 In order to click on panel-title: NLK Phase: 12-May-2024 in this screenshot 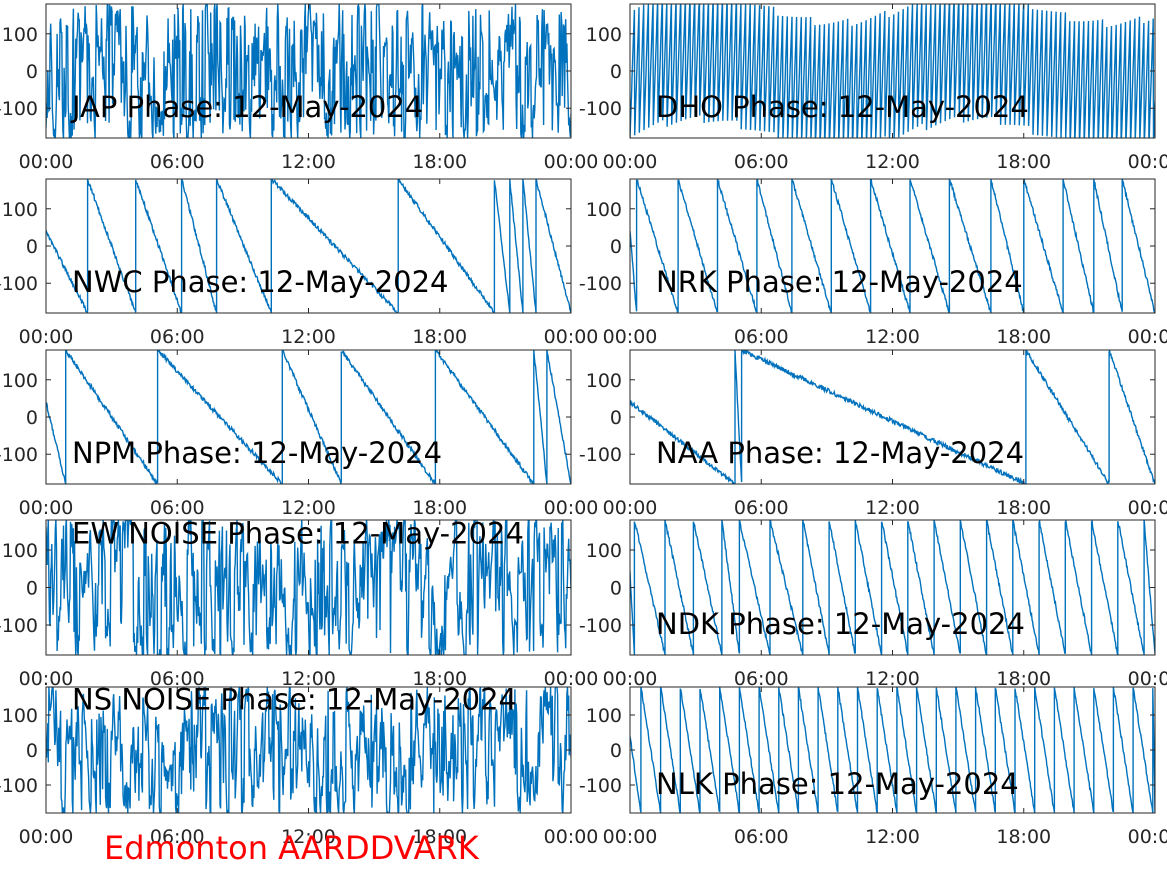, I will do `click(837, 784)`.